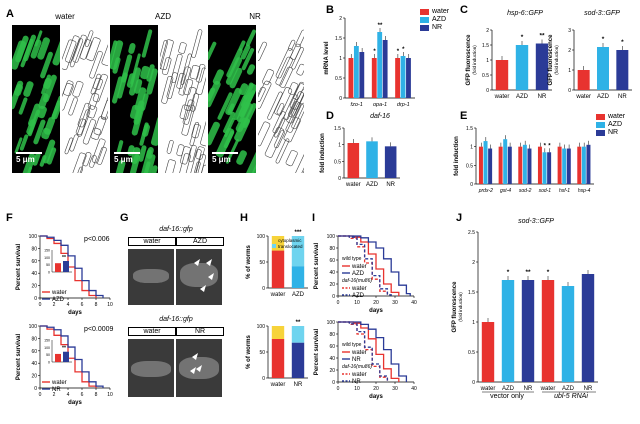 Image resolution: width=640 pixels, height=424 pixels. Describe the element at coordinates (176, 319) in the screenshot. I see `panel-g-title-bottom: daf-16::gfp` at that location.